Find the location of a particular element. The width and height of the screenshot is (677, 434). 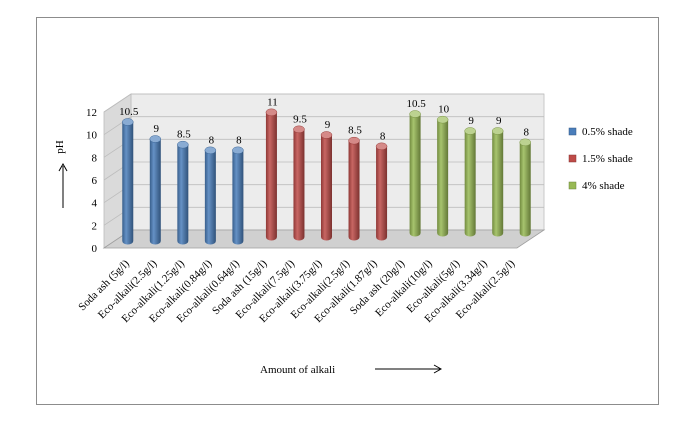

y-tick-label: 10 is located at coordinates (92, 136).